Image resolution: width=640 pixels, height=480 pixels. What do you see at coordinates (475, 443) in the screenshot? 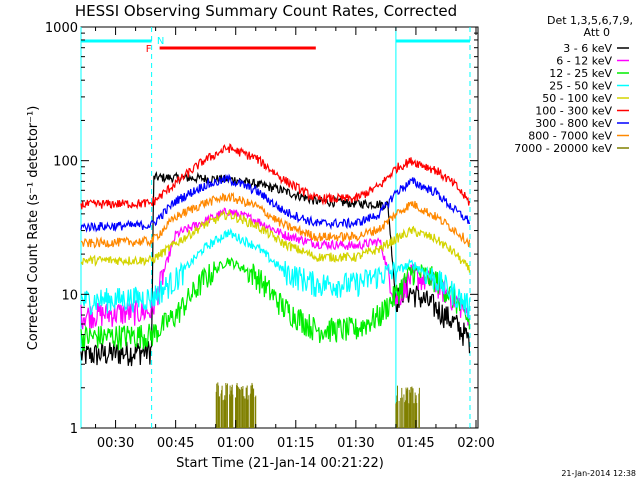
I see `x-tick-label: 02:00` at bounding box center [475, 443].